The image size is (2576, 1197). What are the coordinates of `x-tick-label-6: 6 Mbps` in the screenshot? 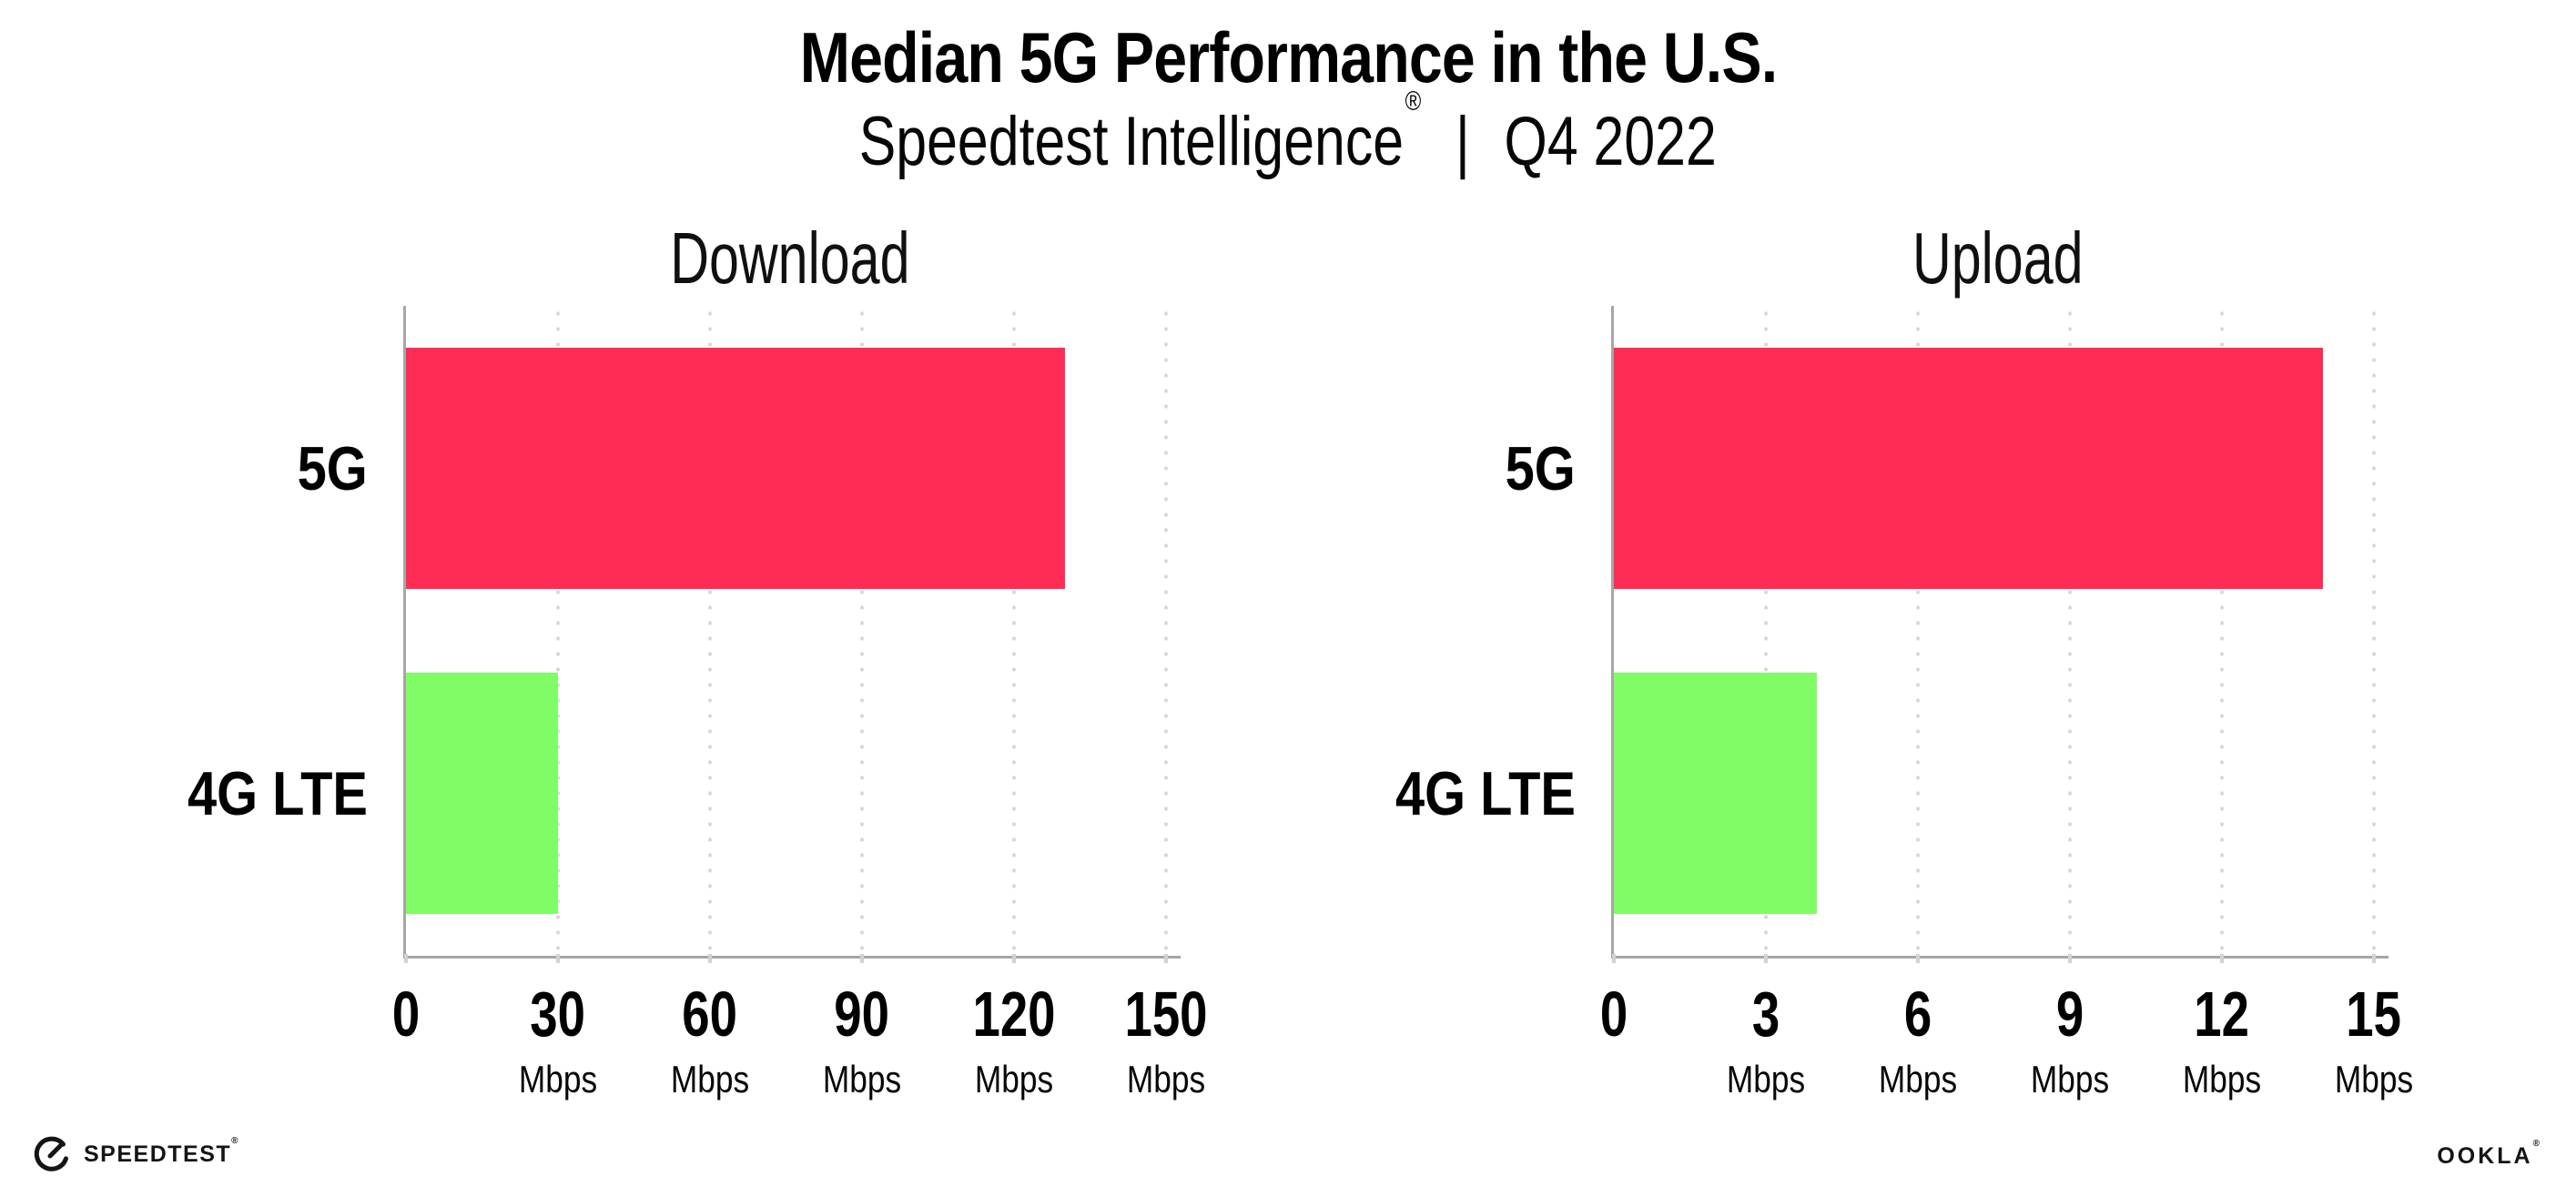 It's located at (1918, 1040).